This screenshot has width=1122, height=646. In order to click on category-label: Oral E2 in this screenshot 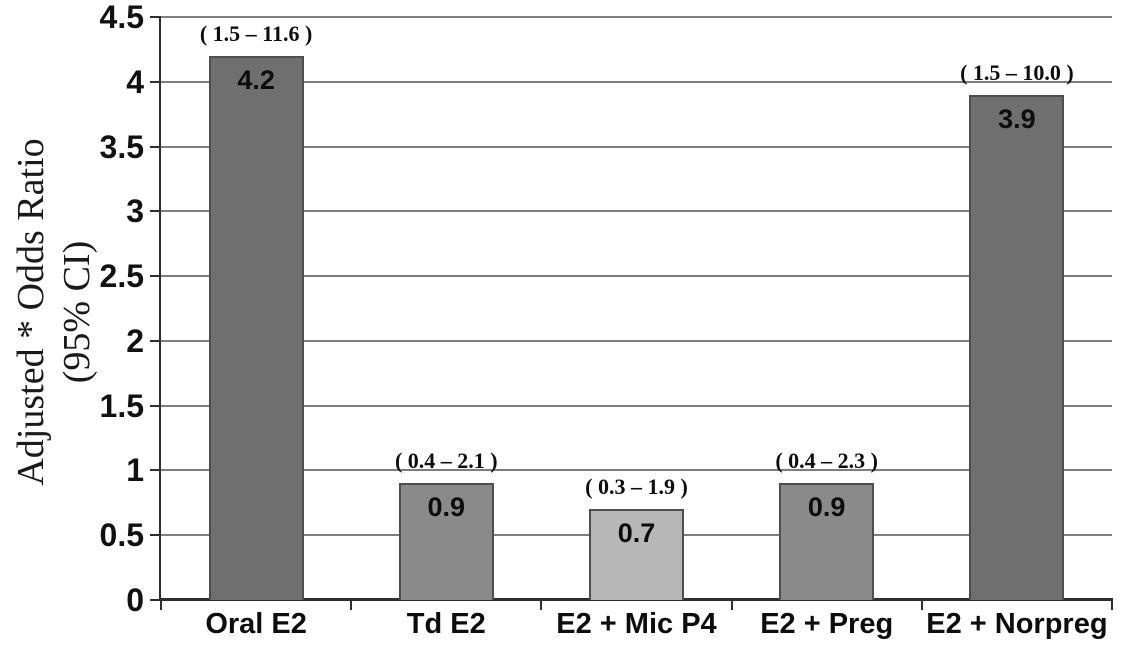, I will do `click(256, 624)`.